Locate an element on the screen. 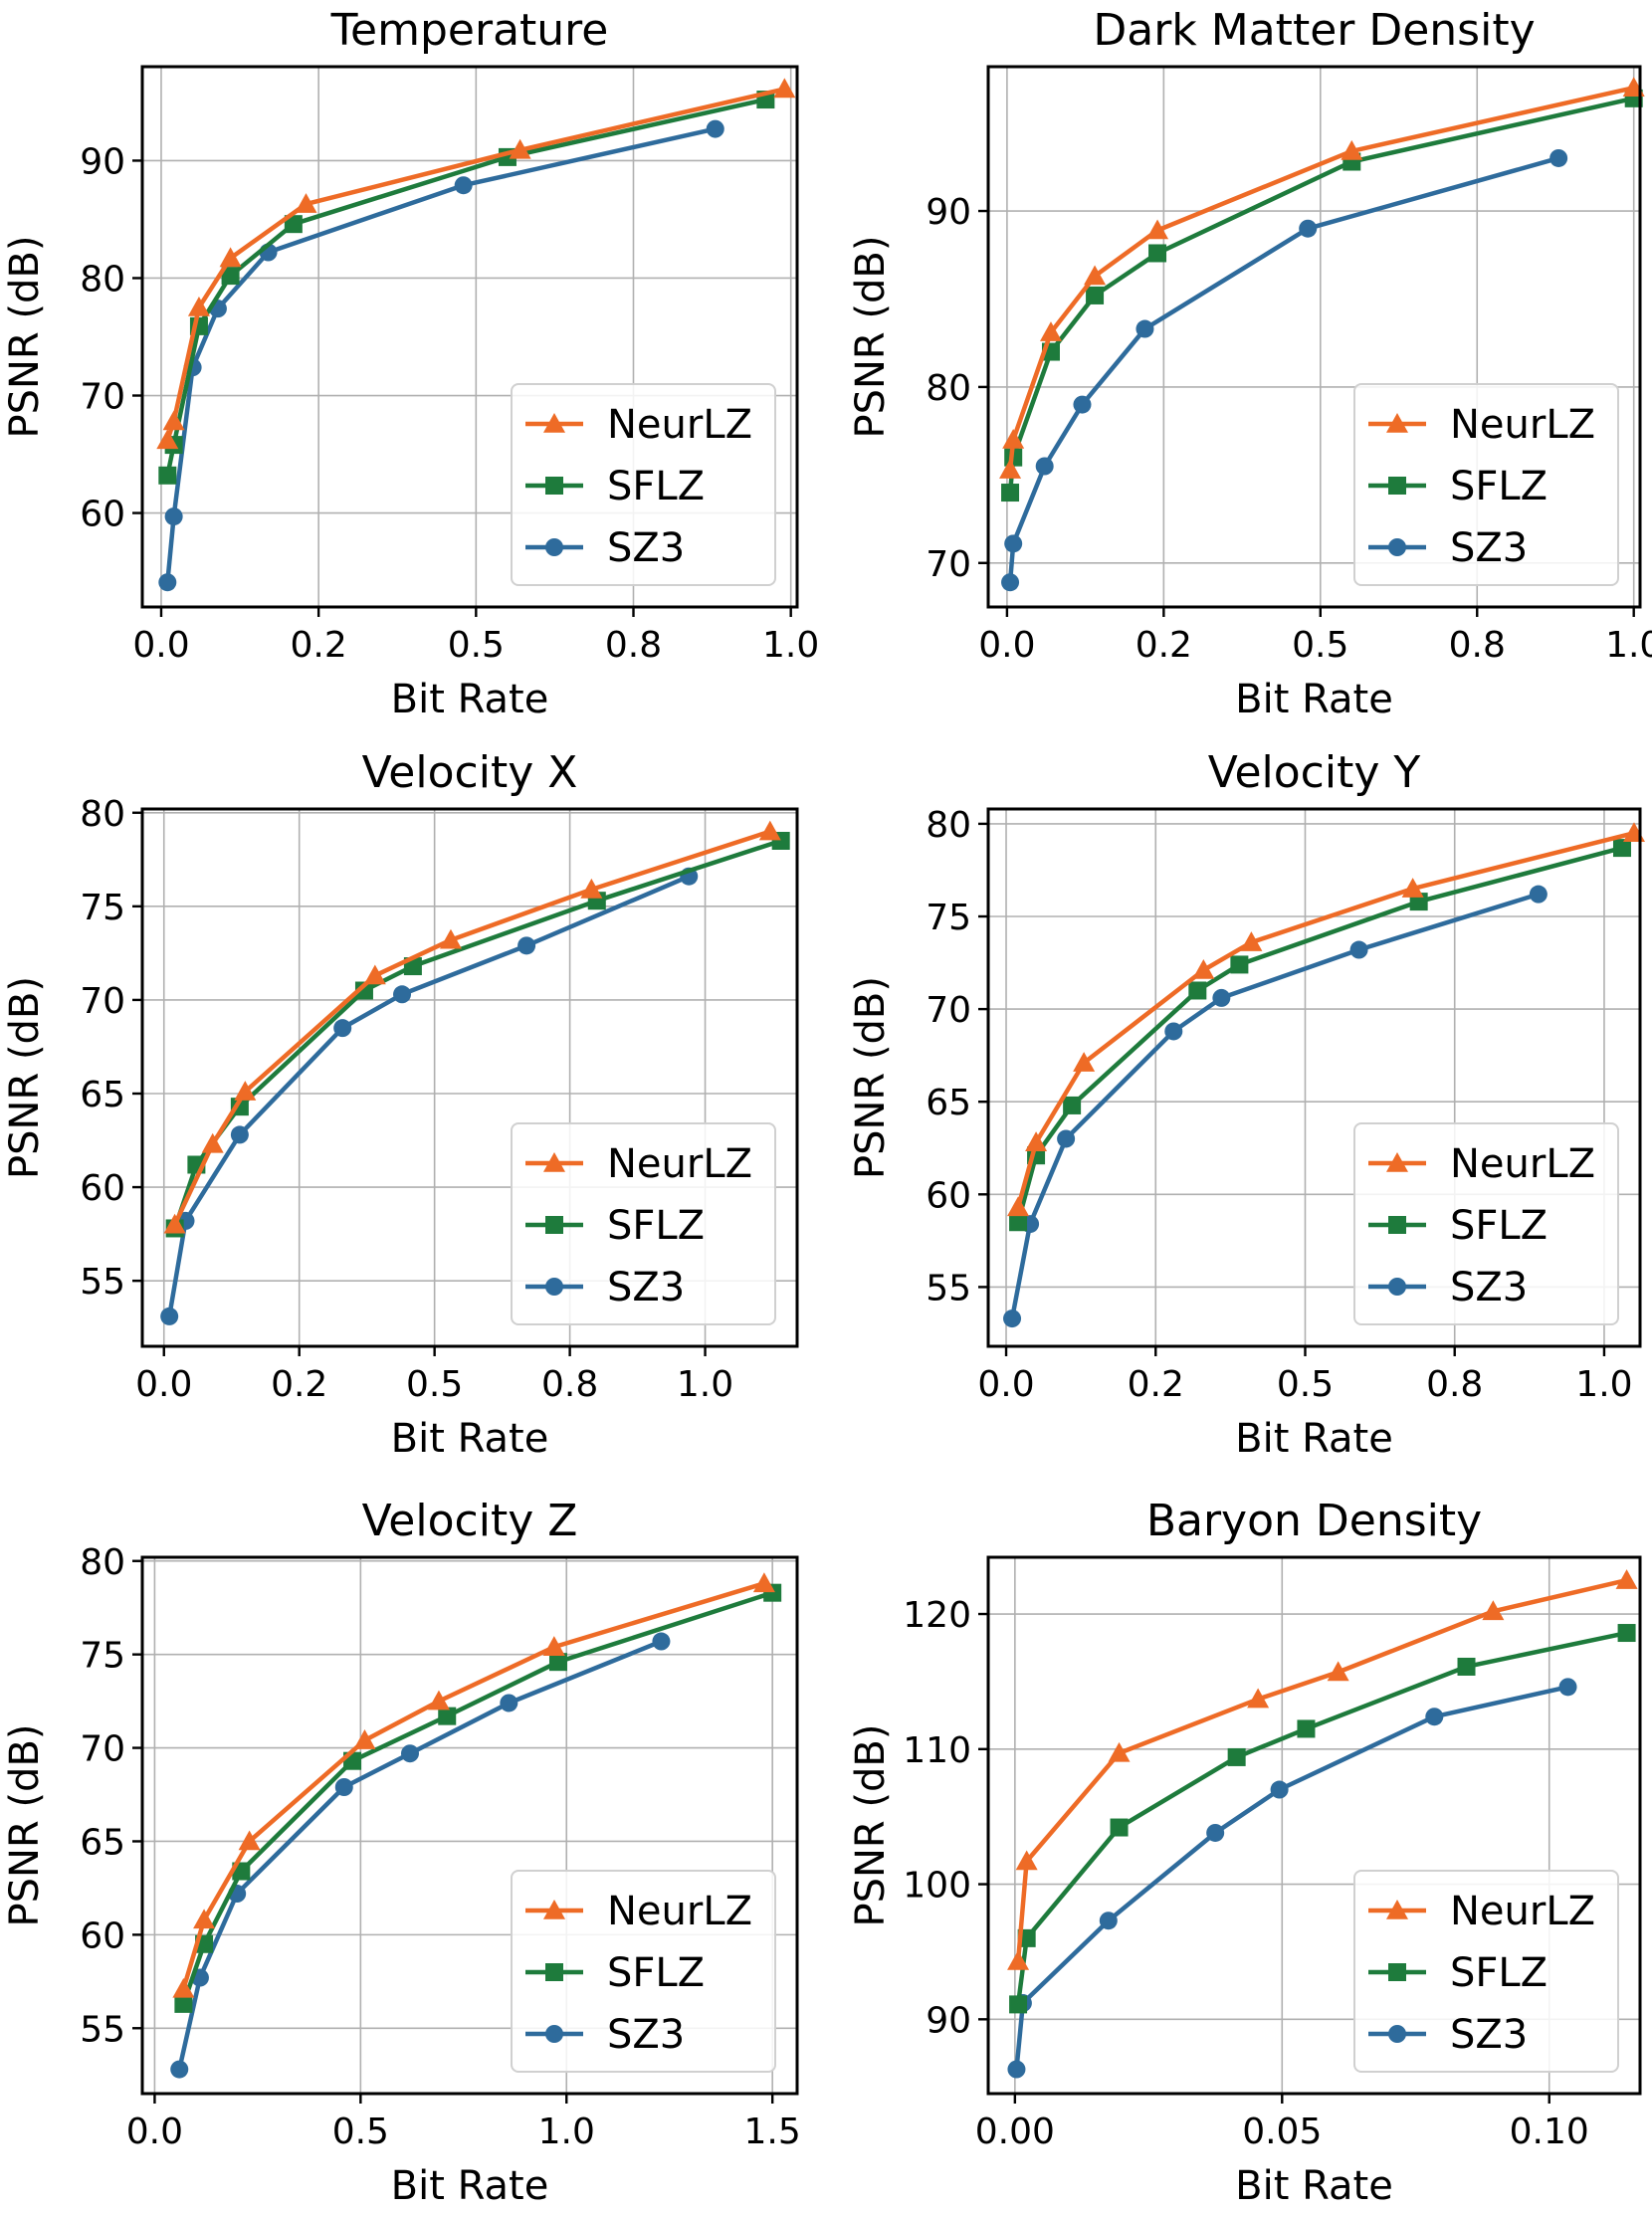 The image size is (1652, 2214). y-tick-label: 65 is located at coordinates (102, 1095).